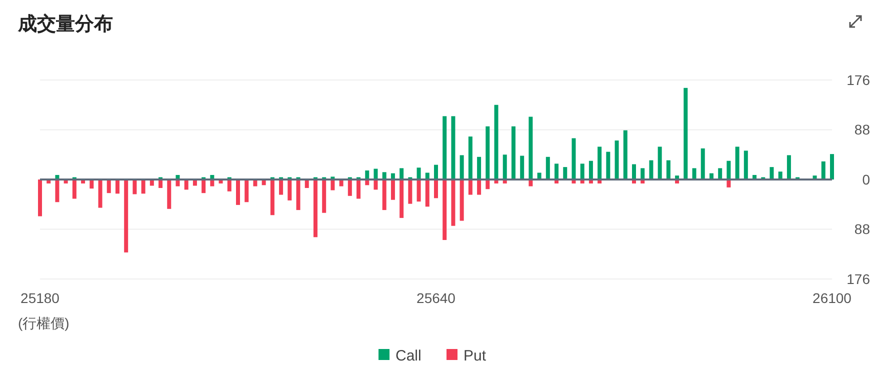 The width and height of the screenshot is (884, 367). I want to click on x-tick-label: 25180, so click(40, 298).